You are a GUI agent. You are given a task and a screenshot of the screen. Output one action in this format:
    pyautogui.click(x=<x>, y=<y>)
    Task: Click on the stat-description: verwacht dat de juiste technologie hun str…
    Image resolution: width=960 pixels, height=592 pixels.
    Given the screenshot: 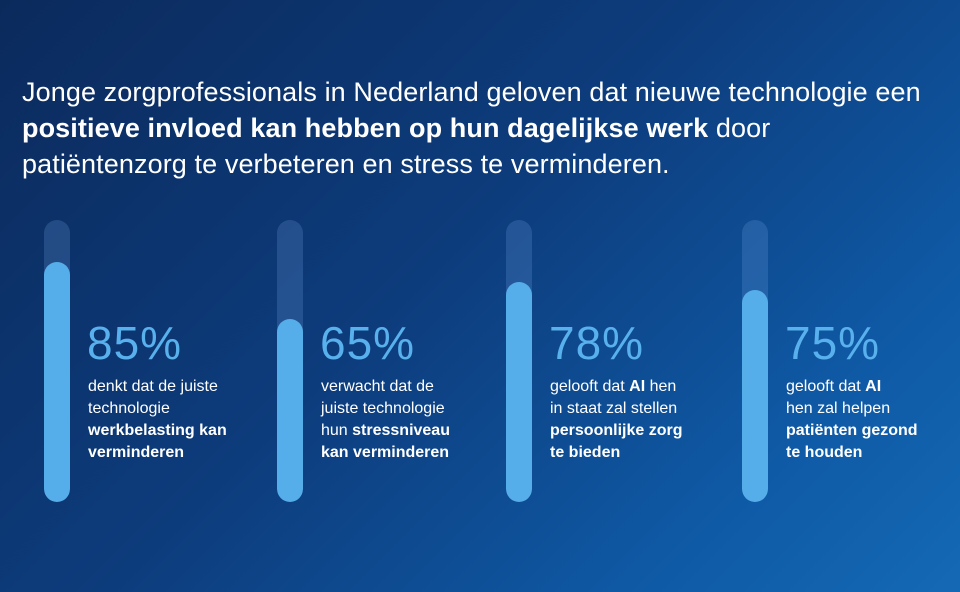 What is the action you would take?
    pyautogui.click(x=385, y=419)
    